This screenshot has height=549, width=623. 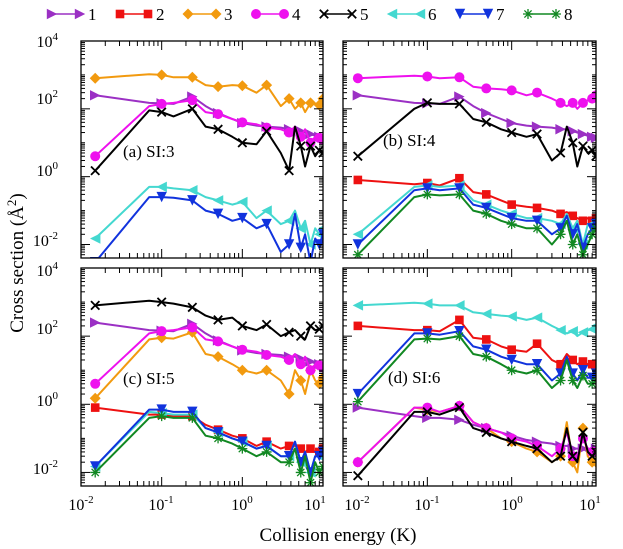 I want to click on panel-annotation-b: (b) SI:4, so click(x=409, y=140).